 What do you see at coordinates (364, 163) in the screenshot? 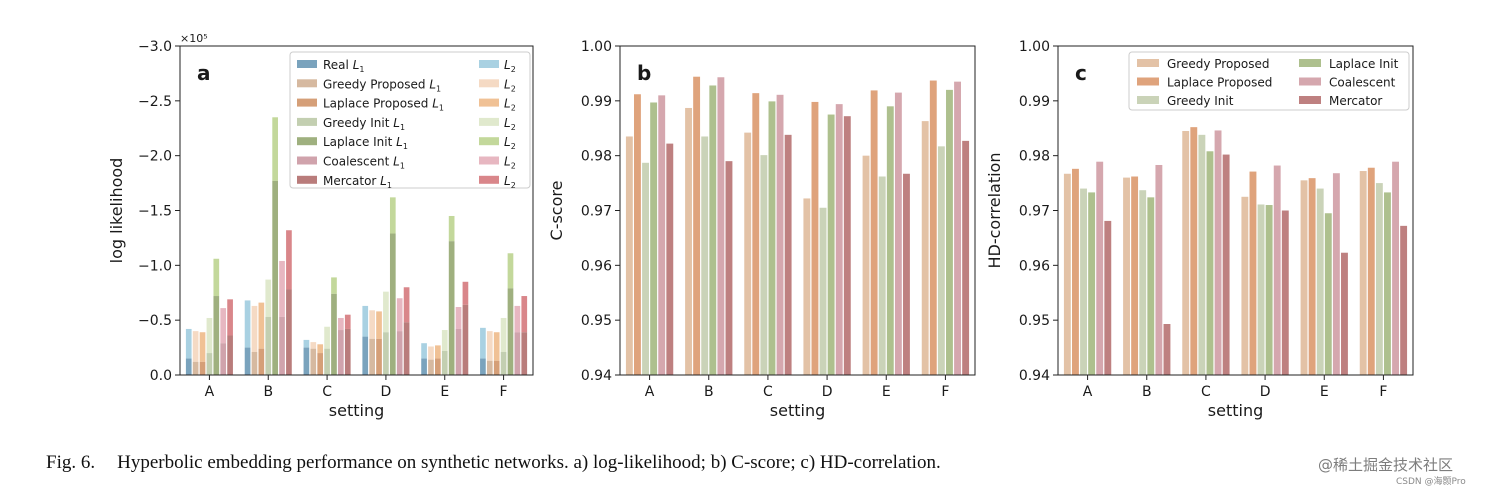
I see `legend-entry-label: Coalescent L1` at bounding box center [364, 163].